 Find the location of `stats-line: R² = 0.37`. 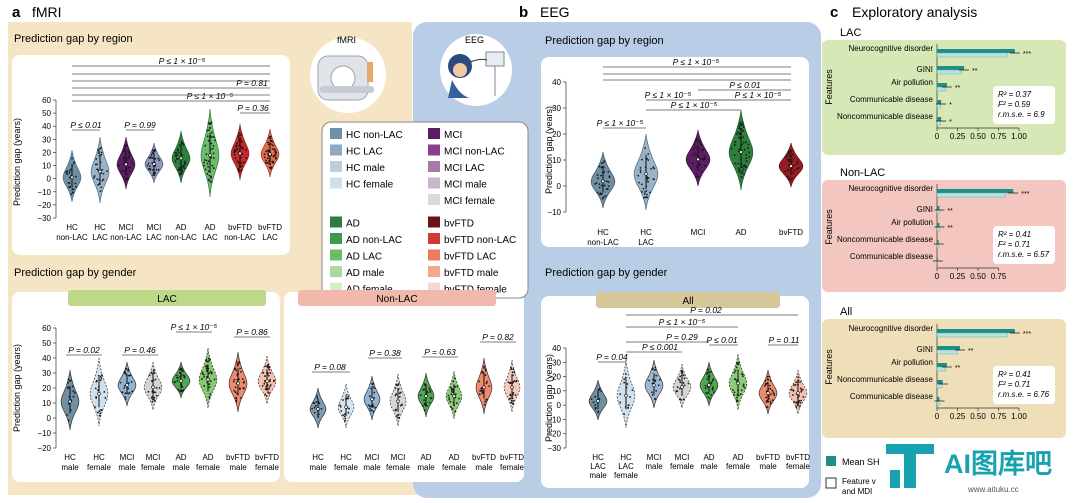

stats-line: R² = 0.37 is located at coordinates (1015, 94).